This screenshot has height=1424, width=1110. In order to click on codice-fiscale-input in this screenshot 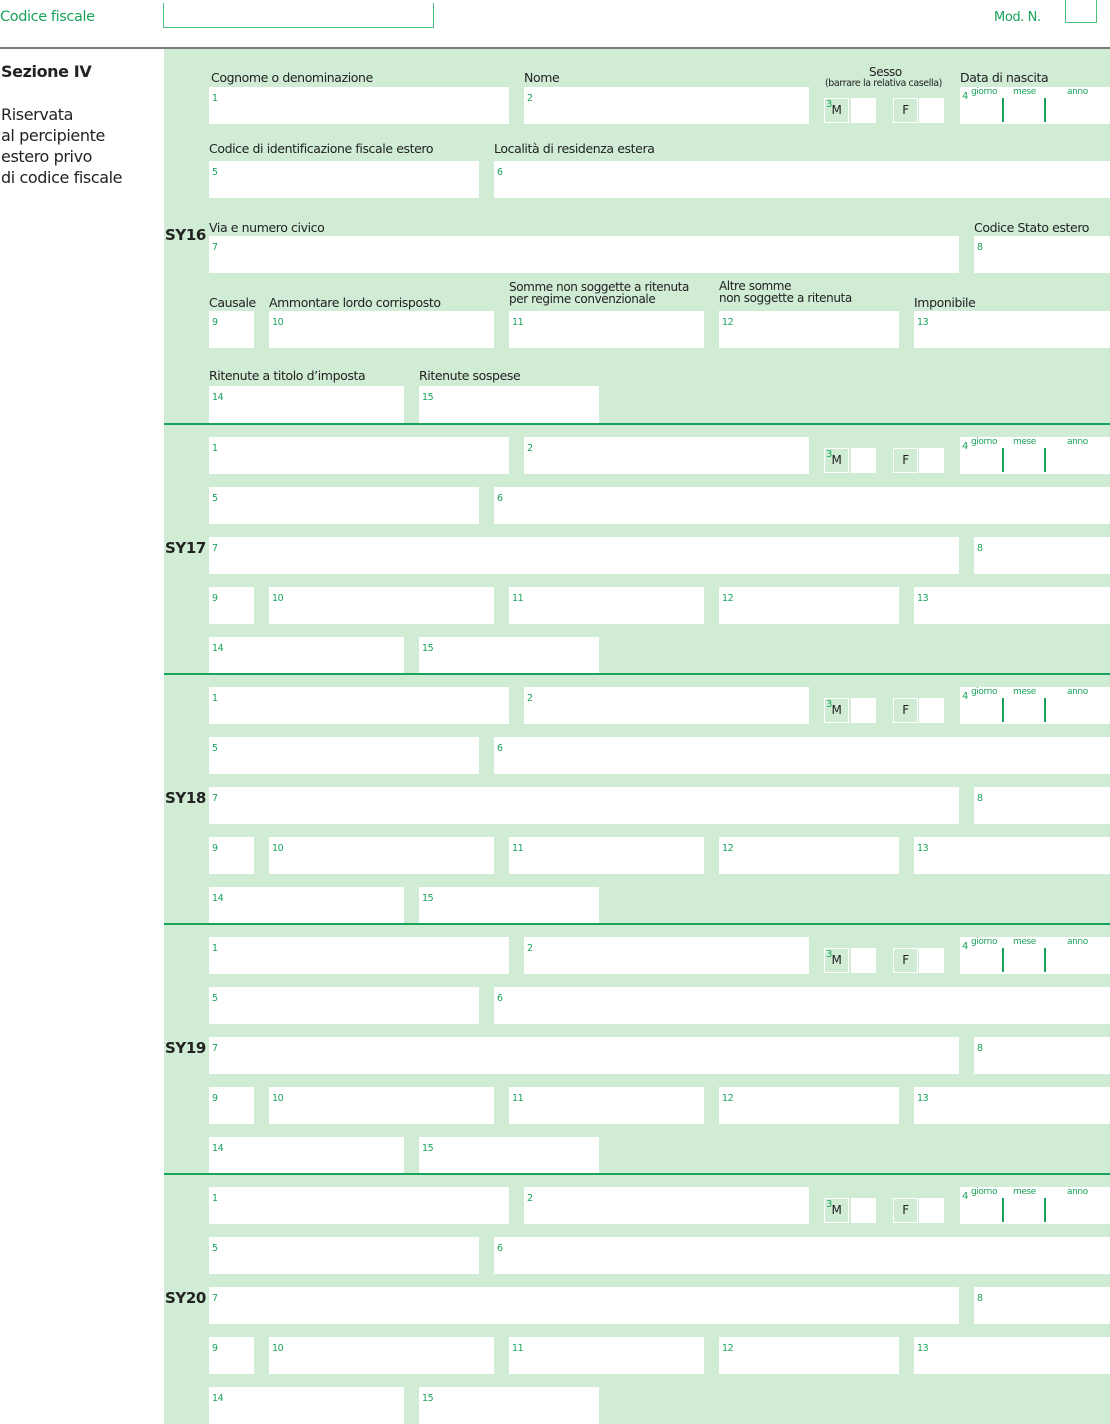, I will do `click(298, 15)`.